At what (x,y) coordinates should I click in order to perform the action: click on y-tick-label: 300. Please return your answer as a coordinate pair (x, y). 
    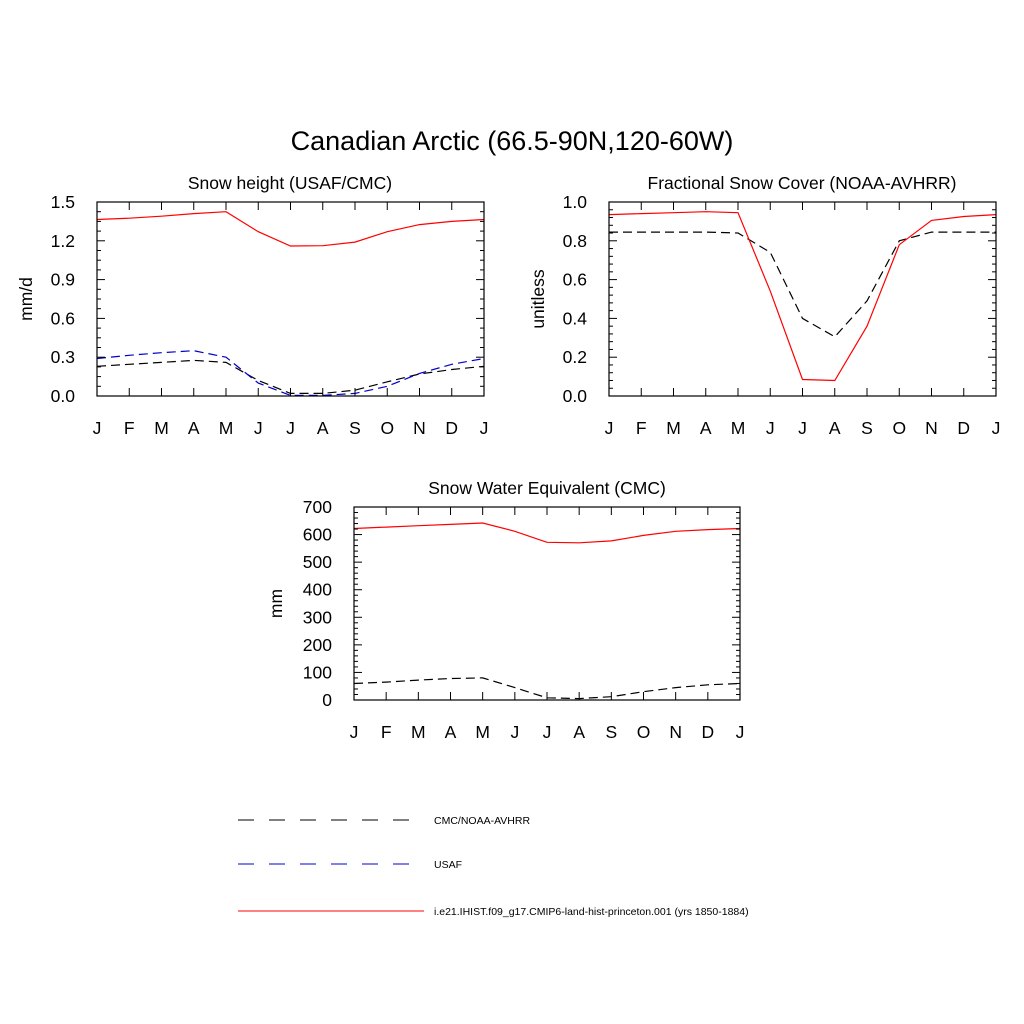
    Looking at the image, I should click on (317, 617).